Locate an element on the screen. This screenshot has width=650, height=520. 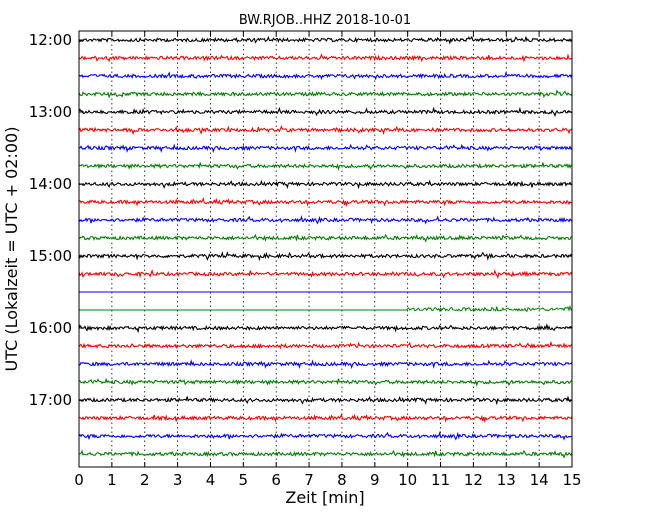
y-tick-label: 15:00 is located at coordinates (50, 256).